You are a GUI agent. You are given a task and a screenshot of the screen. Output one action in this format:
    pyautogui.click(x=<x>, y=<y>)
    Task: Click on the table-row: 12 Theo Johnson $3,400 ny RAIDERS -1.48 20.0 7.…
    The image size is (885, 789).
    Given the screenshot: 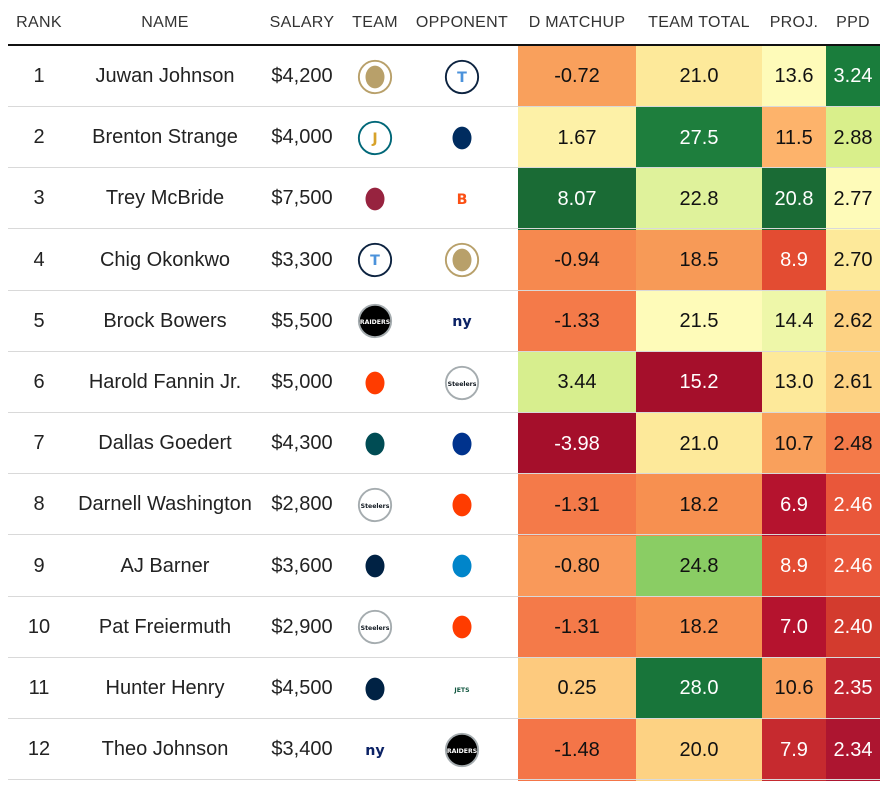 What is the action you would take?
    pyautogui.click(x=442, y=750)
    